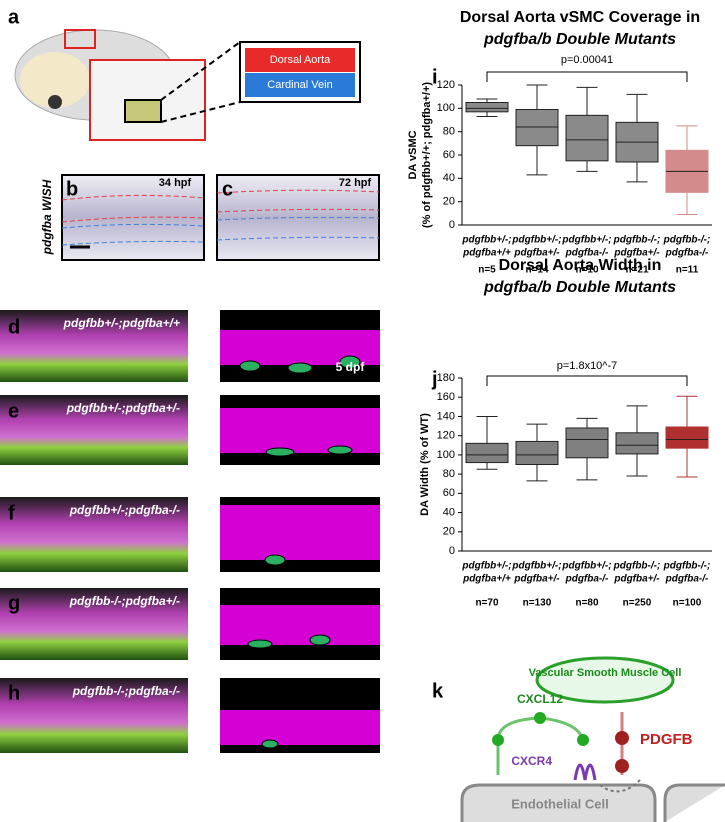 The height and width of the screenshot is (822, 725). I want to click on panel-label: c, so click(227, 189).